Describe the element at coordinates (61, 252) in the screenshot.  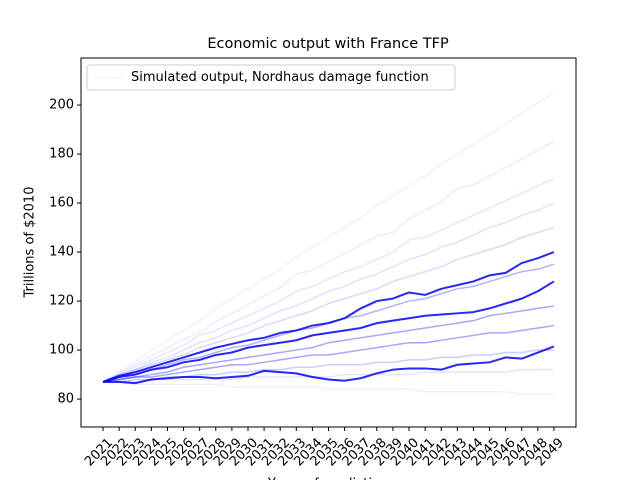
I see `y-tick-label: 140` at that location.